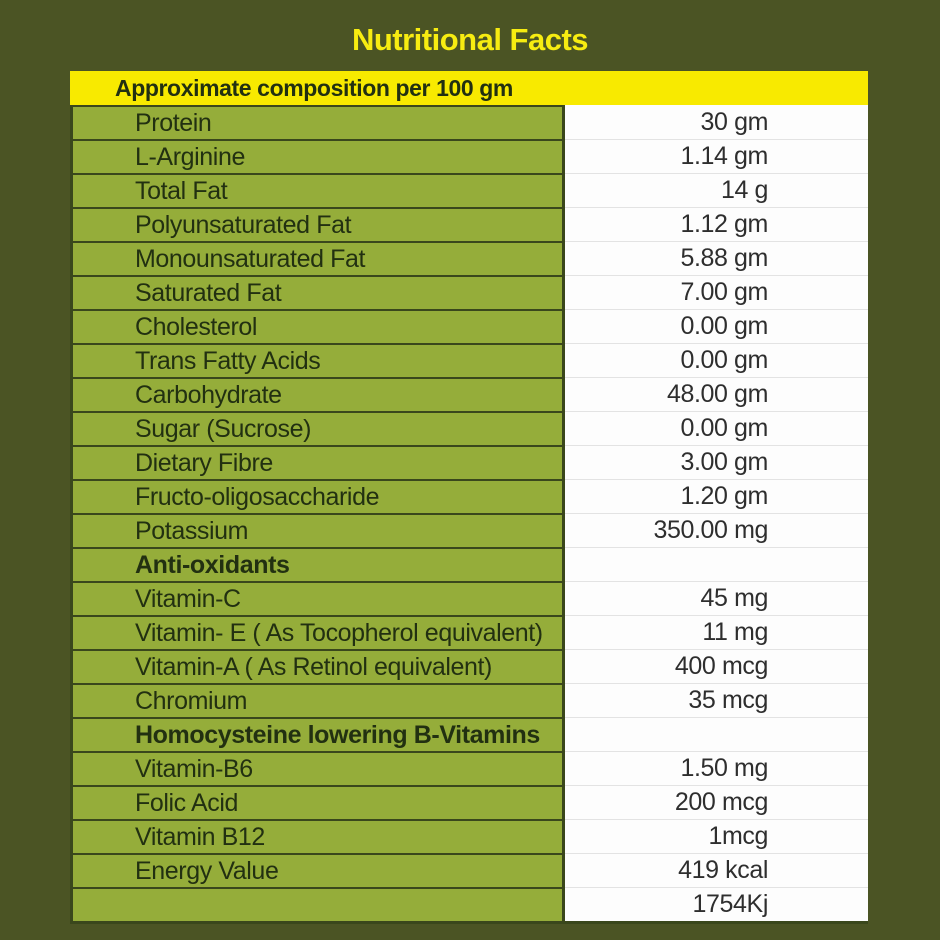 The image size is (940, 940). What do you see at coordinates (317, 428) in the screenshot?
I see `nutrient-label: Sugar (Sucrose)` at bounding box center [317, 428].